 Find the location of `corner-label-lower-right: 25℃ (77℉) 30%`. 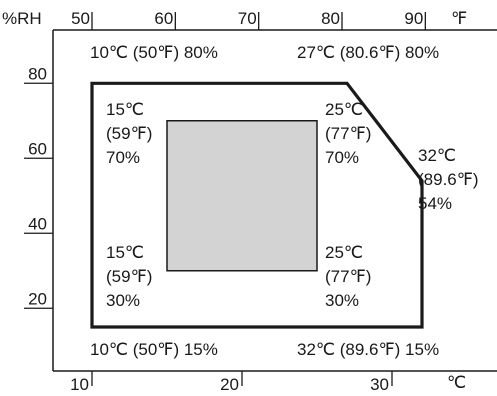

corner-label-lower-right: 25℃ (77℉) 30% is located at coordinates (348, 276).